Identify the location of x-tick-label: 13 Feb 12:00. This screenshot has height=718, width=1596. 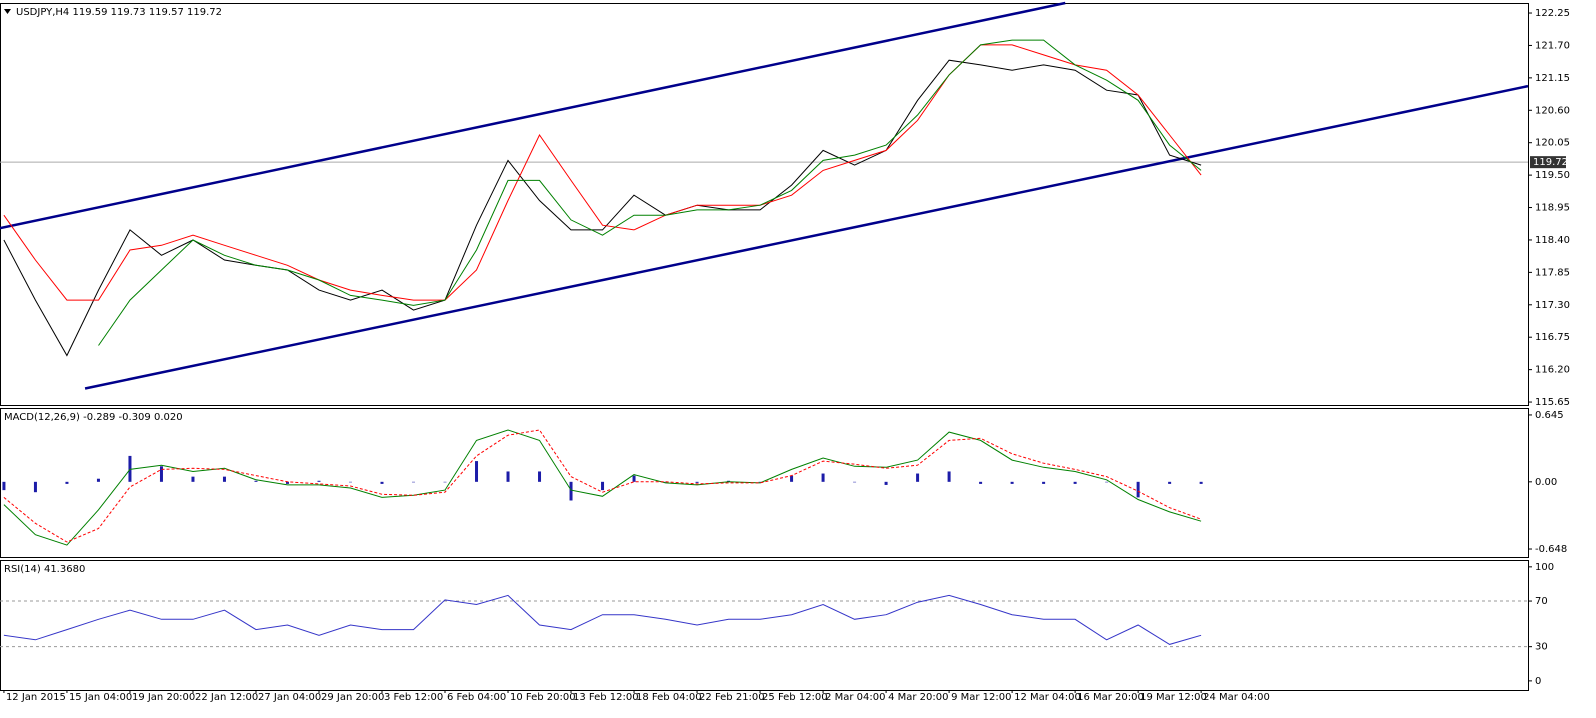
(606, 697).